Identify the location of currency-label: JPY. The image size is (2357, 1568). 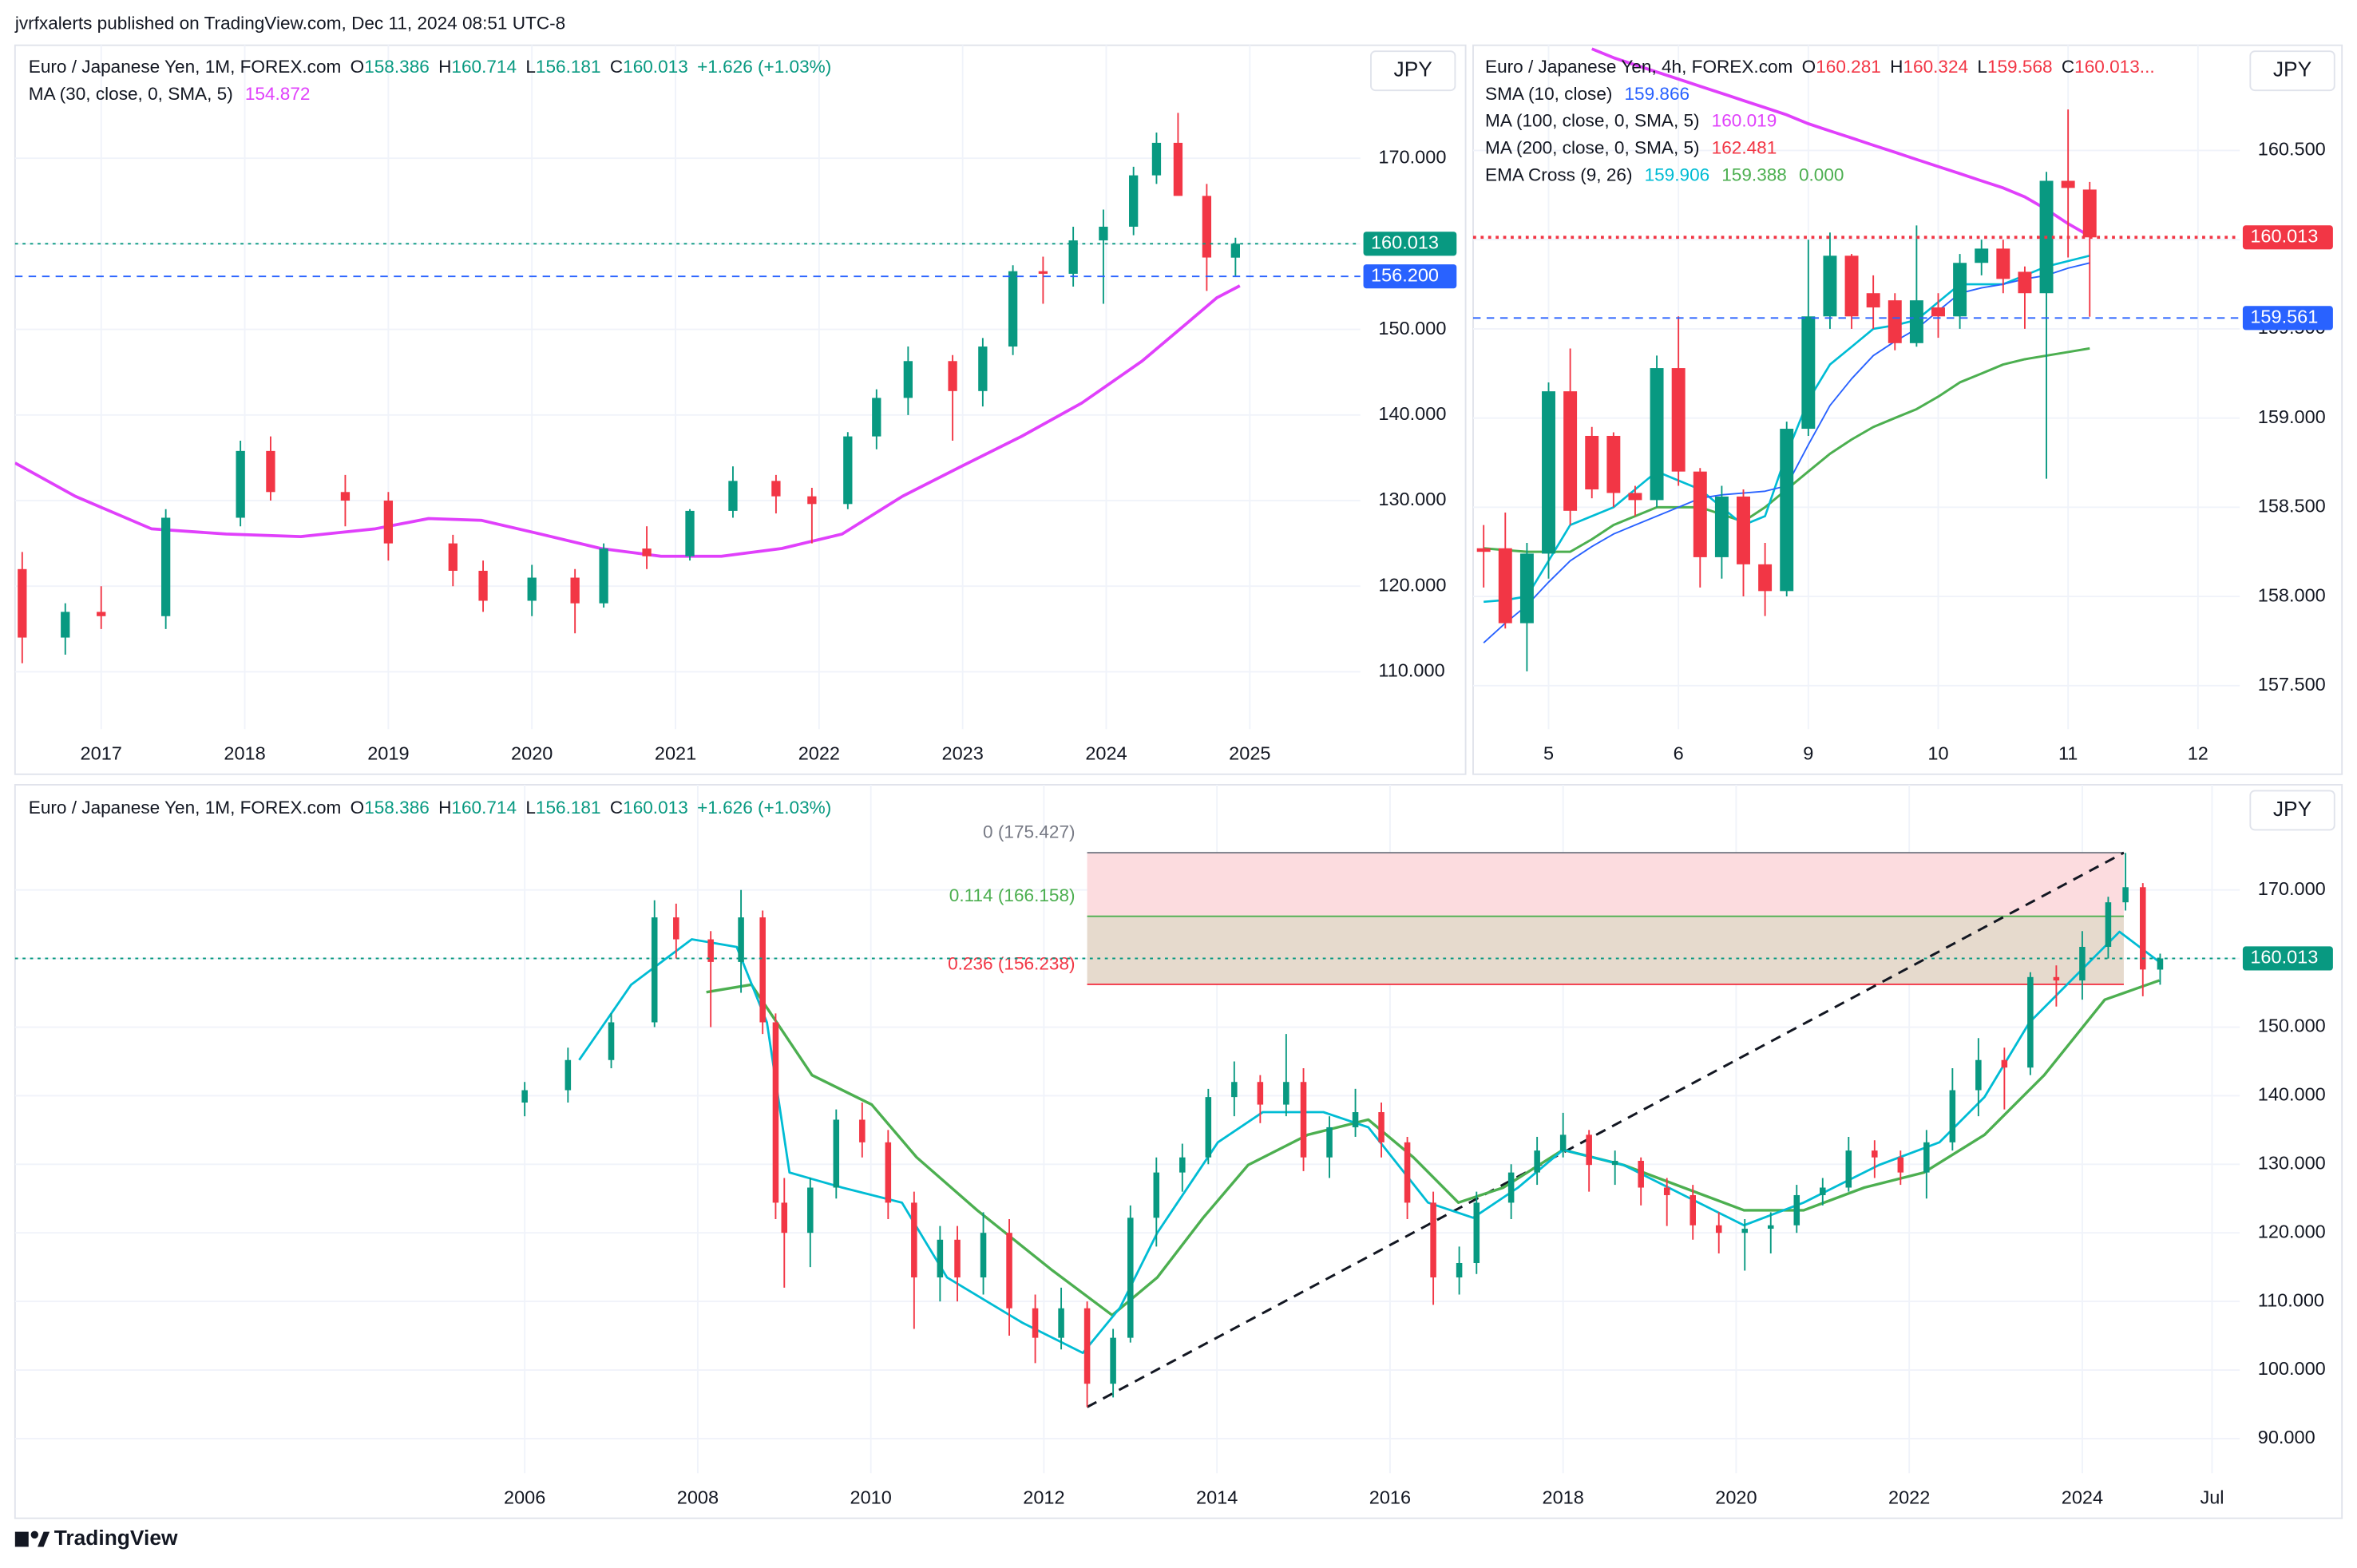
(2292, 809).